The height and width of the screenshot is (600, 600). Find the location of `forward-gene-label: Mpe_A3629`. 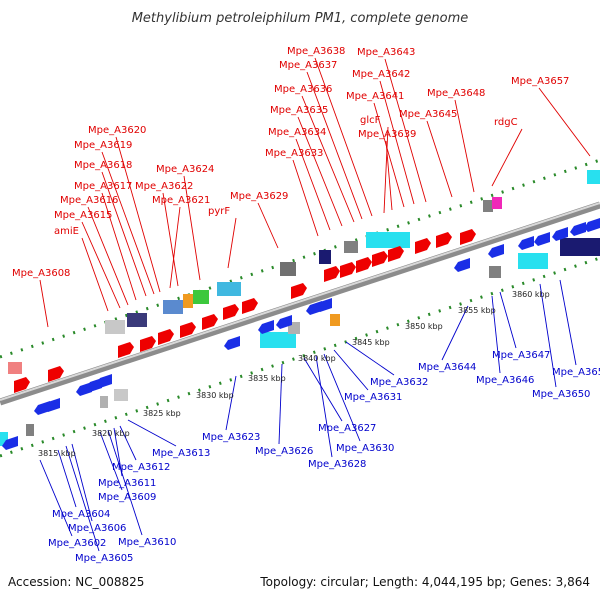

forward-gene-label: Mpe_A3629 is located at coordinates (259, 196).